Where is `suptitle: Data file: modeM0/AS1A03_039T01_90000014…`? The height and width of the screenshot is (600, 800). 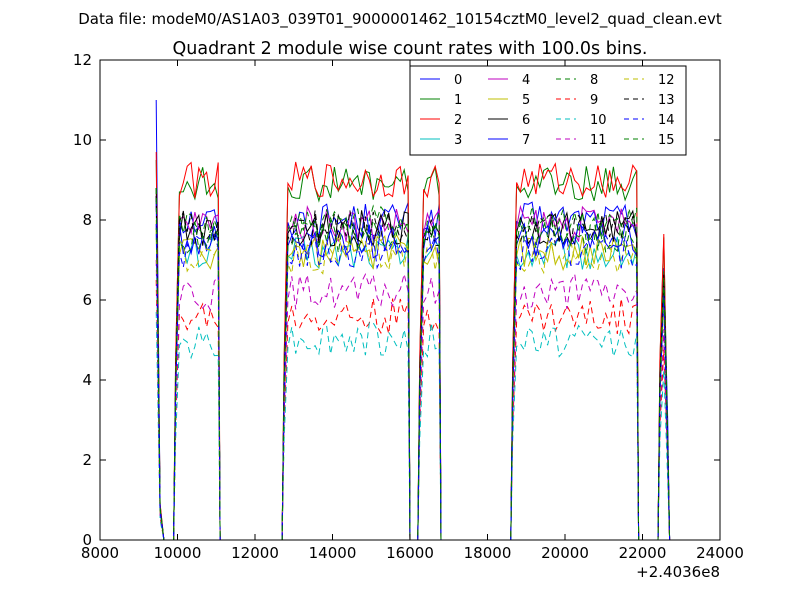
suptitle: Data file: modeM0/AS1A03_039T01_90000014… is located at coordinates (400, 19).